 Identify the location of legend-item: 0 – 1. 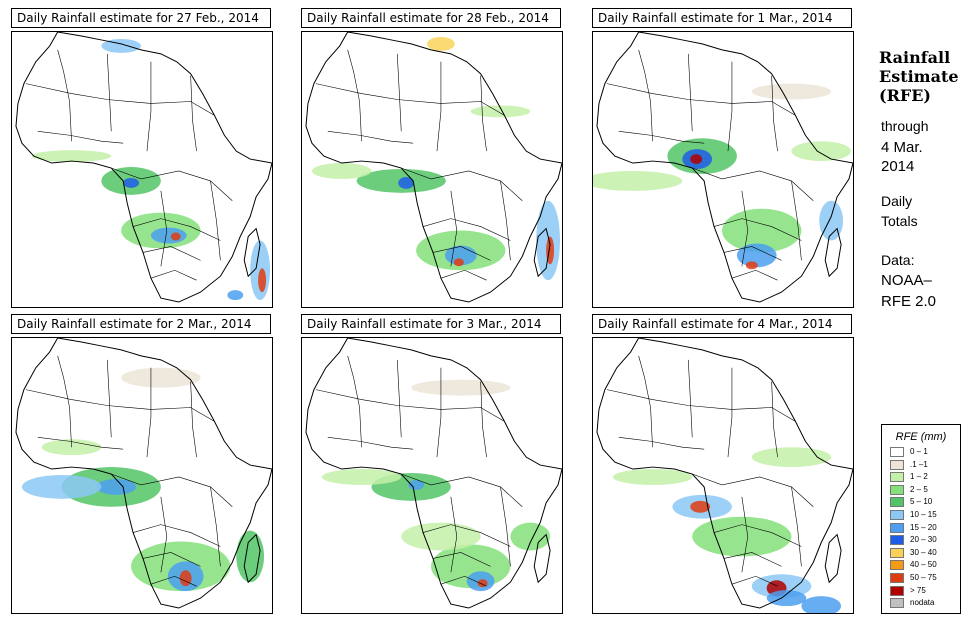
(925, 452).